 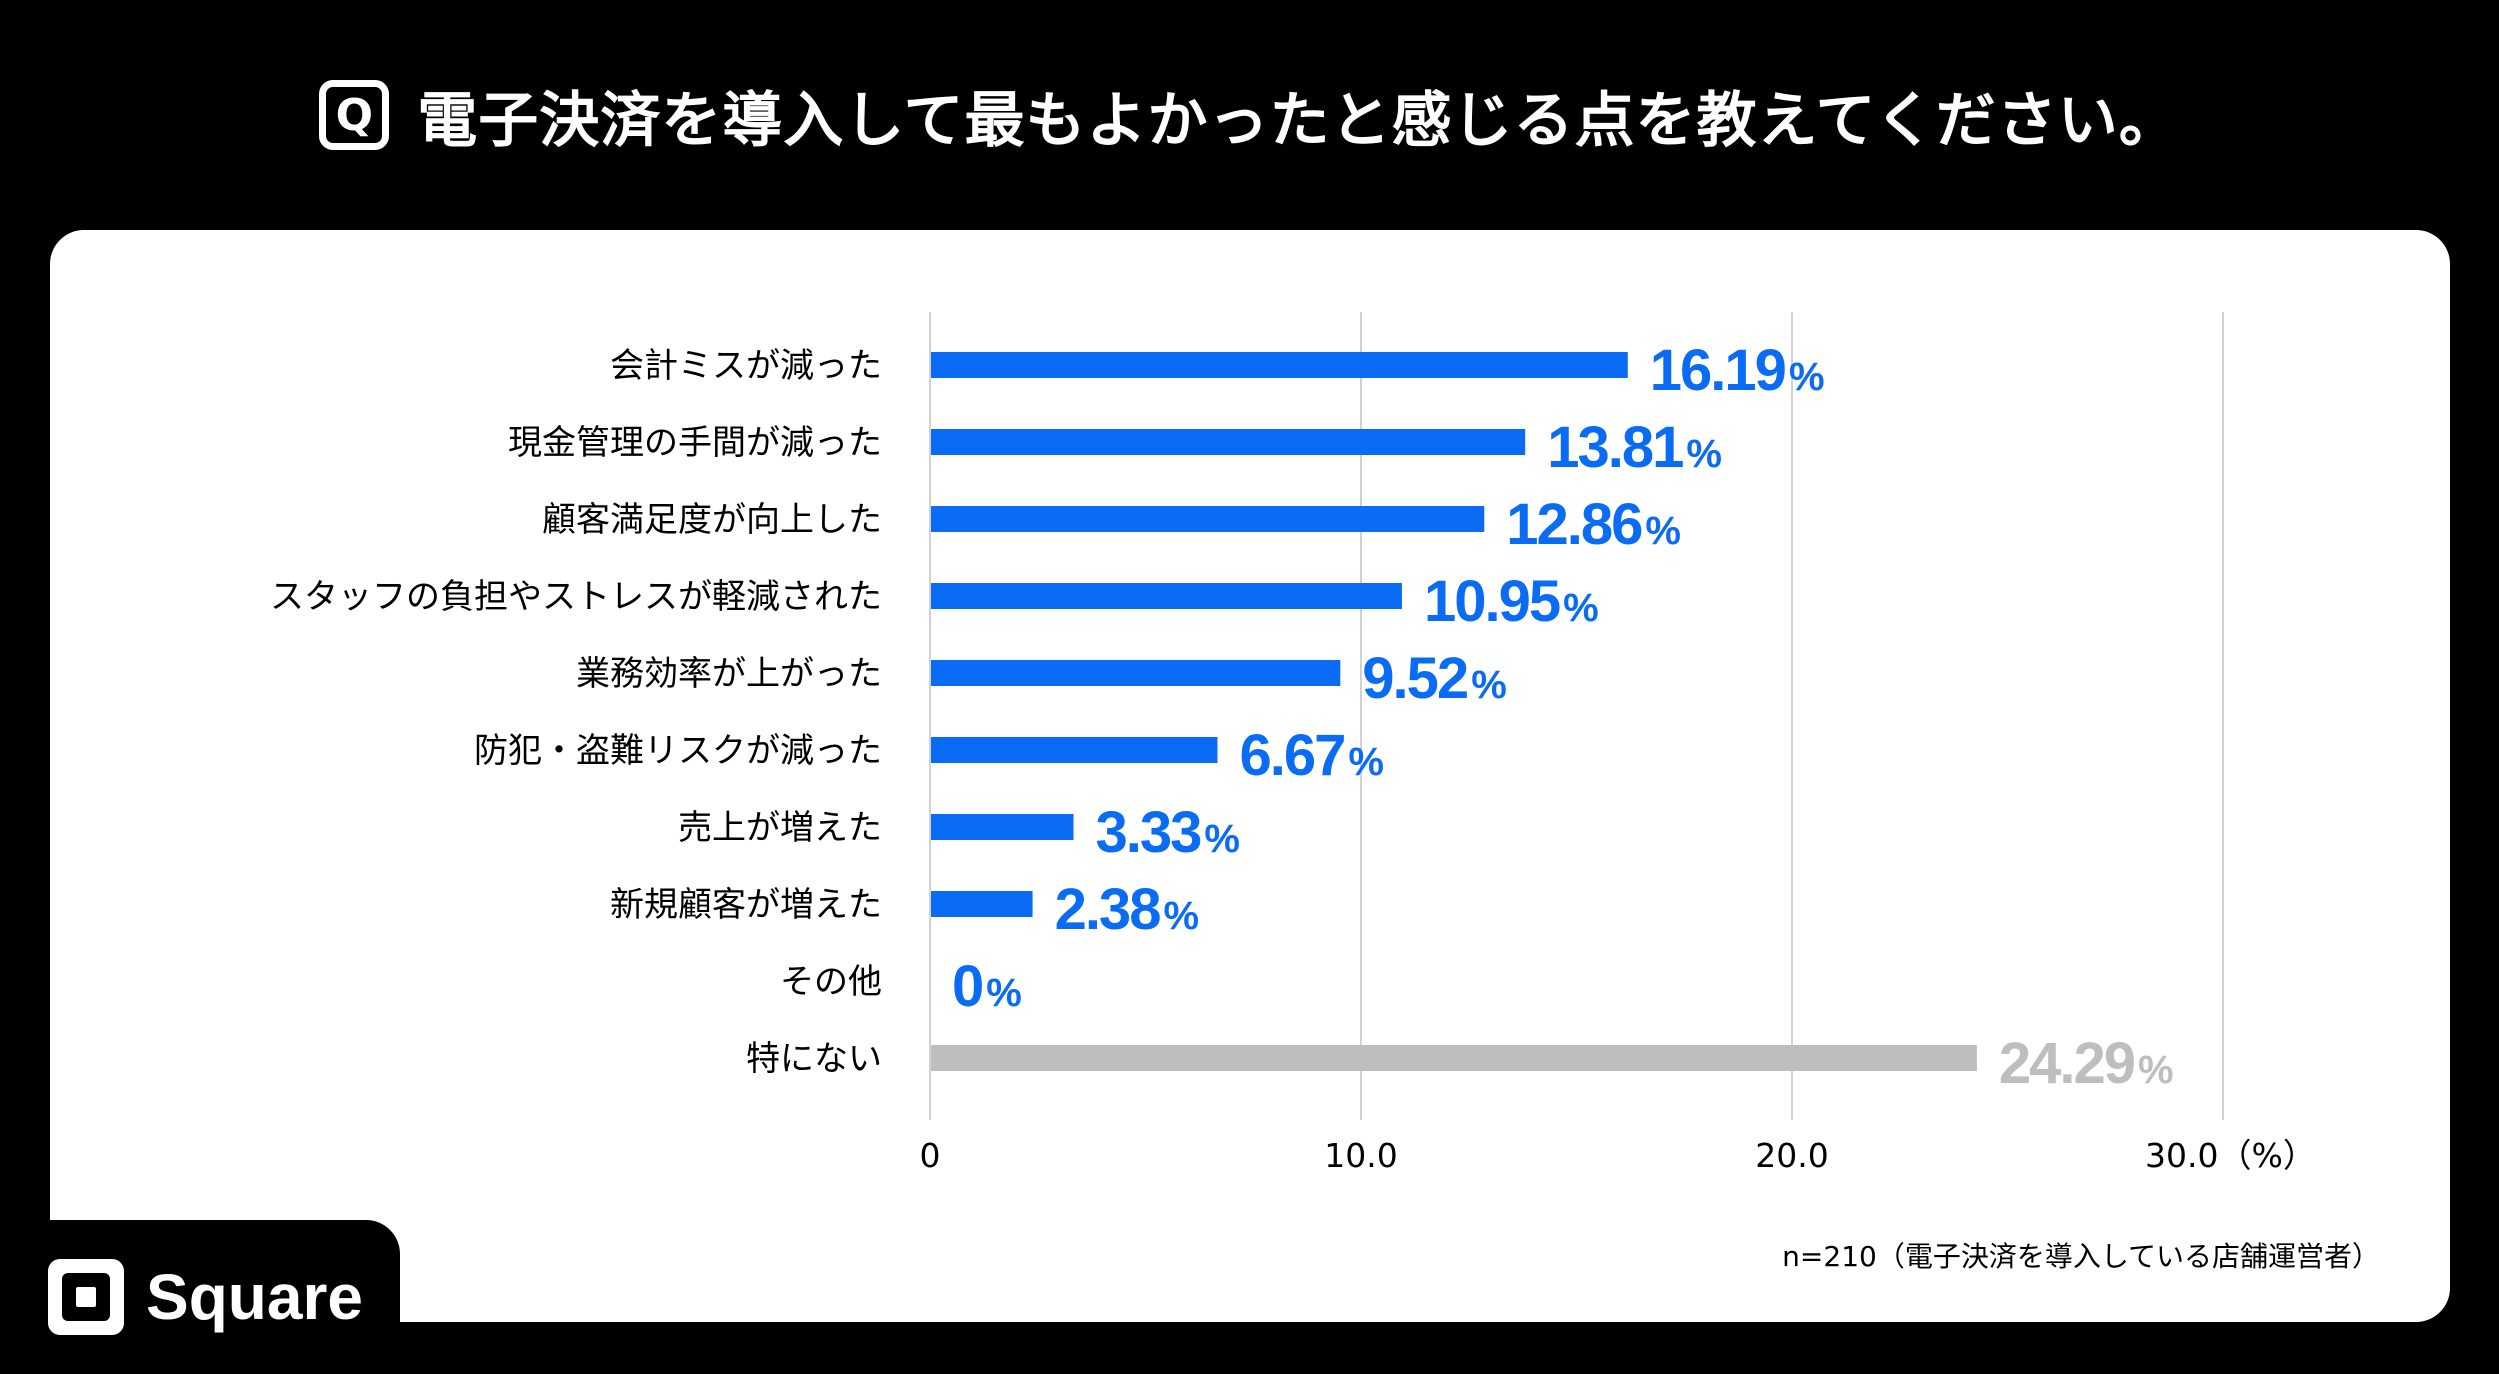 I want to click on value-label-5: 6.67%, so click(x=1311, y=755).